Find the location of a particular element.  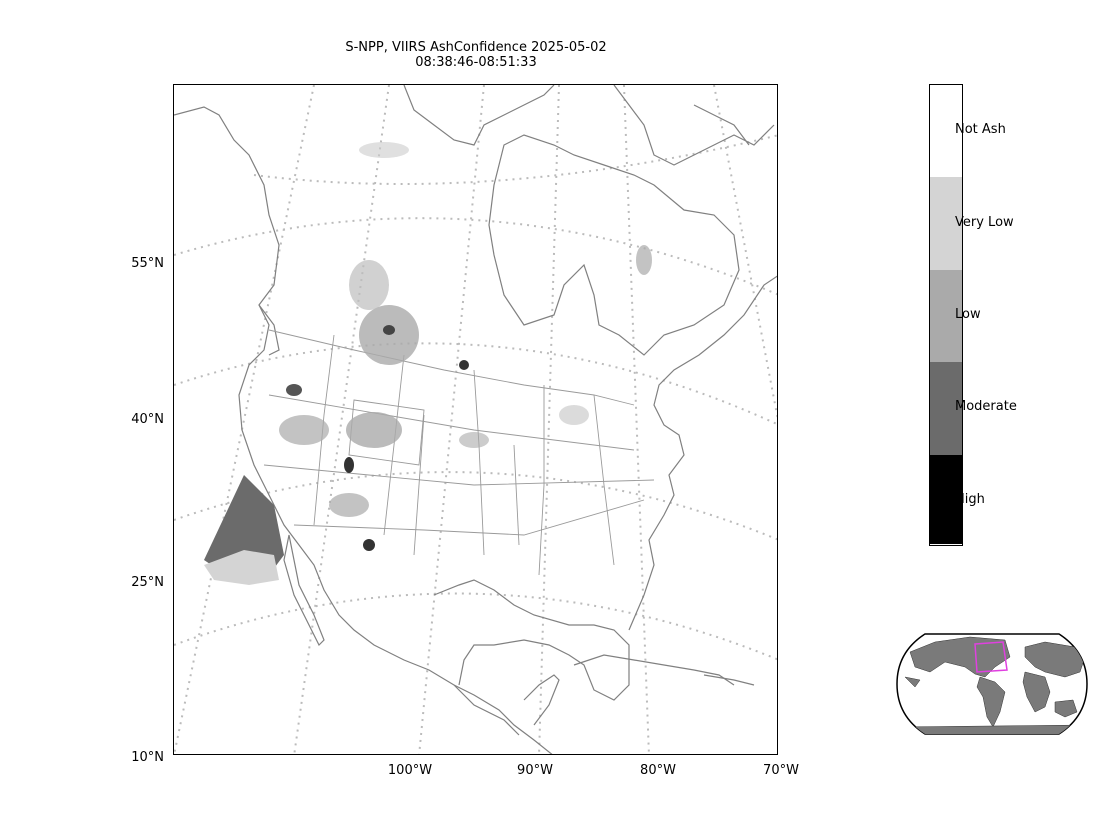

latitude-label: 25°N is located at coordinates (147, 582).